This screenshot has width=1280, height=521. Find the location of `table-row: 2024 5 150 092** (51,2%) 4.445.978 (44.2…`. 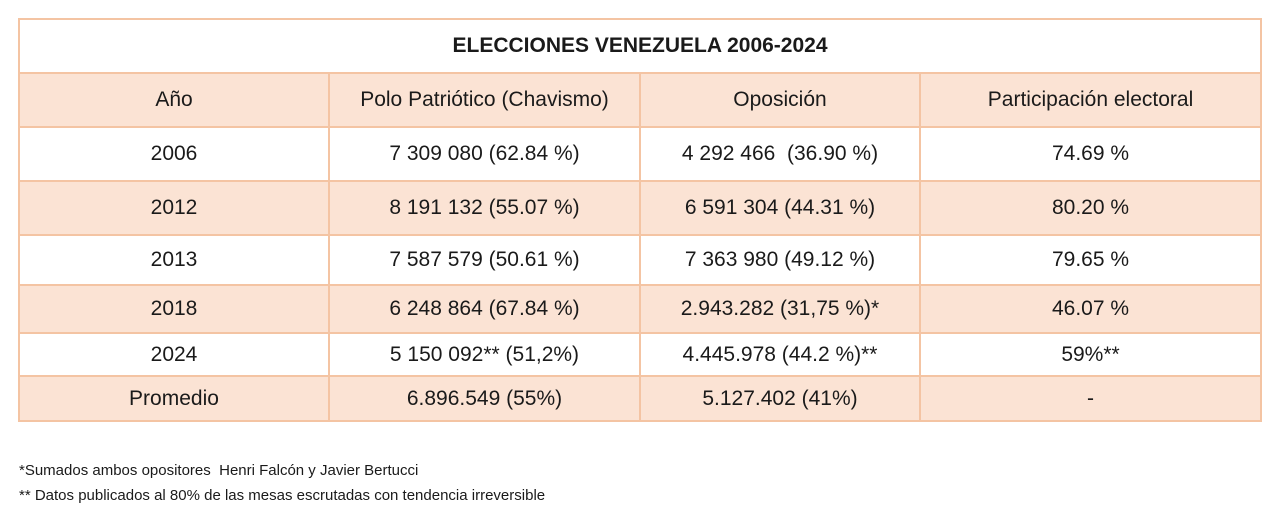

table-row: 2024 5 150 092** (51,2%) 4.445.978 (44.2… is located at coordinates (640, 354).